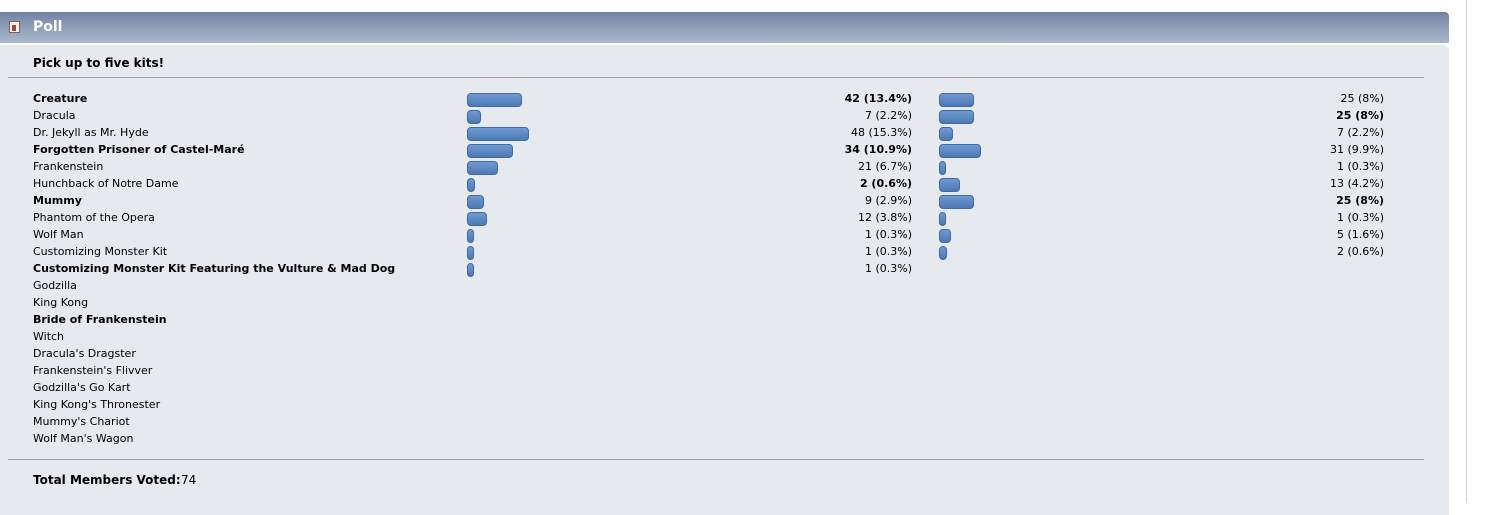 Image resolution: width=1485 pixels, height=515 pixels. What do you see at coordinates (93, 370) in the screenshot?
I see `option-name: Frankenstein's Flivver` at bounding box center [93, 370].